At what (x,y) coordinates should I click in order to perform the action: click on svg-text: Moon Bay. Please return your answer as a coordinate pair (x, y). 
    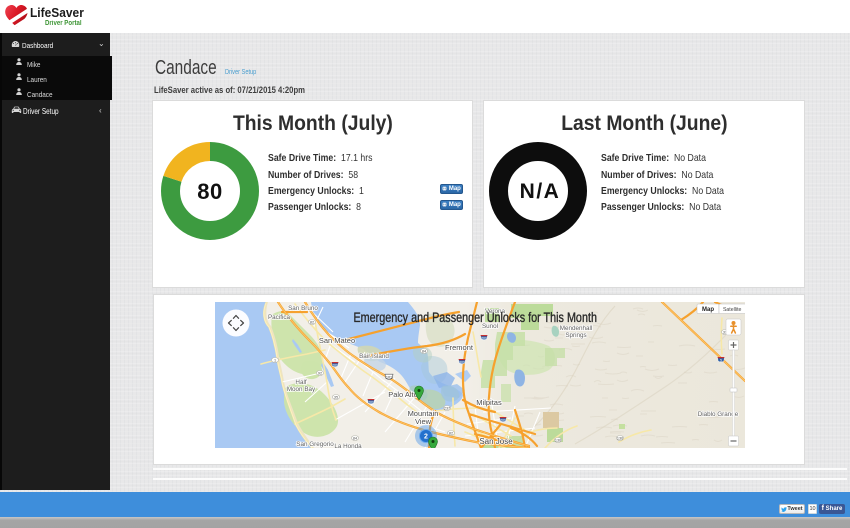
    Looking at the image, I should click on (301, 389).